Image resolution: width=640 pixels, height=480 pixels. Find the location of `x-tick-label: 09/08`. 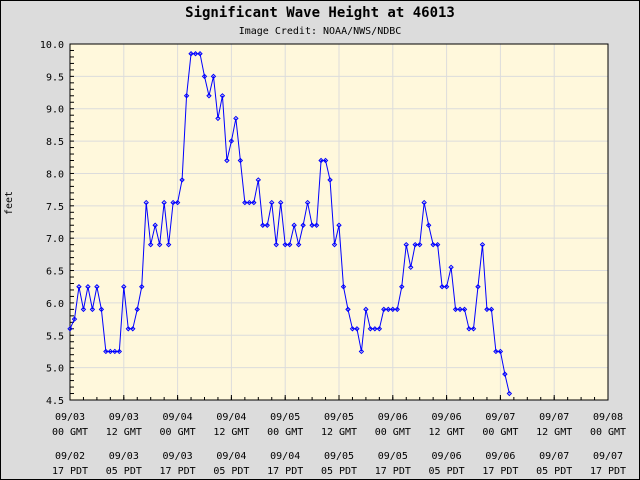

x-tick-label: 09/08 is located at coordinates (608, 417).